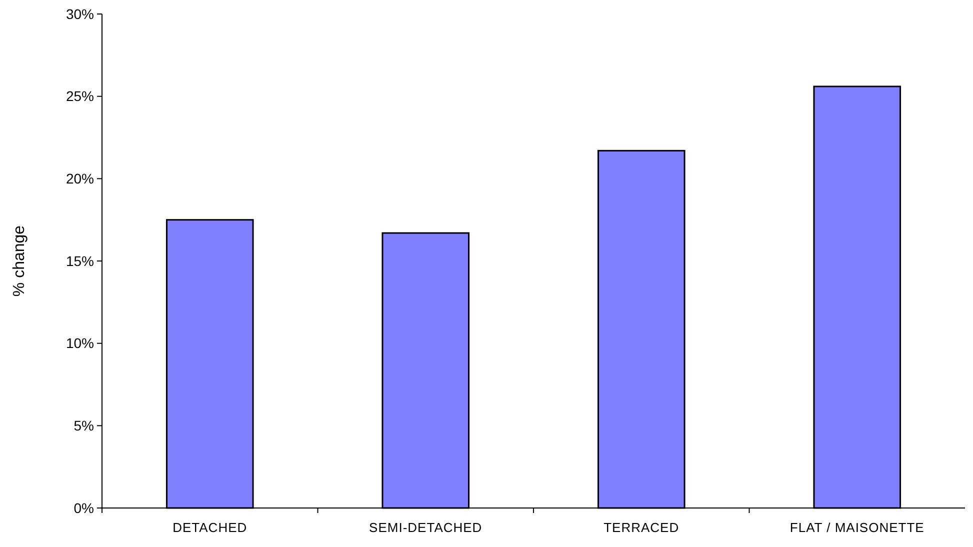 Image resolution: width=973 pixels, height=547 pixels. Describe the element at coordinates (80, 14) in the screenshot. I see `y-tick-label: 30%` at that location.